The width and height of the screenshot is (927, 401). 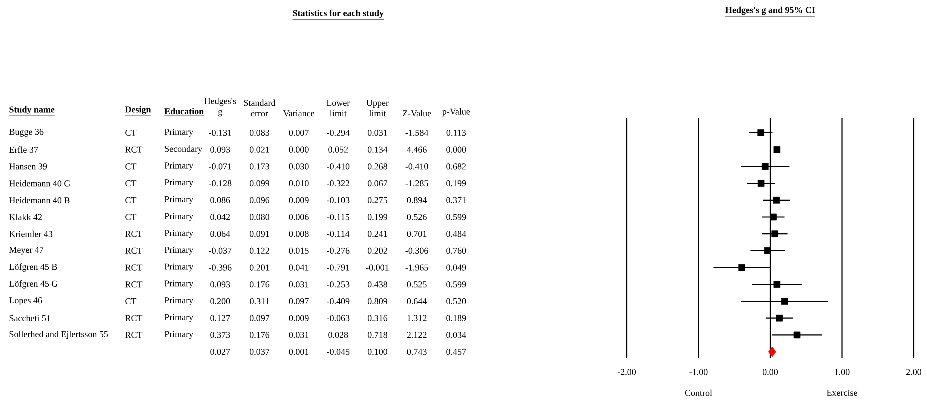 What do you see at coordinates (26, 251) in the screenshot?
I see `y-tick-label: Meyer 47` at bounding box center [26, 251].